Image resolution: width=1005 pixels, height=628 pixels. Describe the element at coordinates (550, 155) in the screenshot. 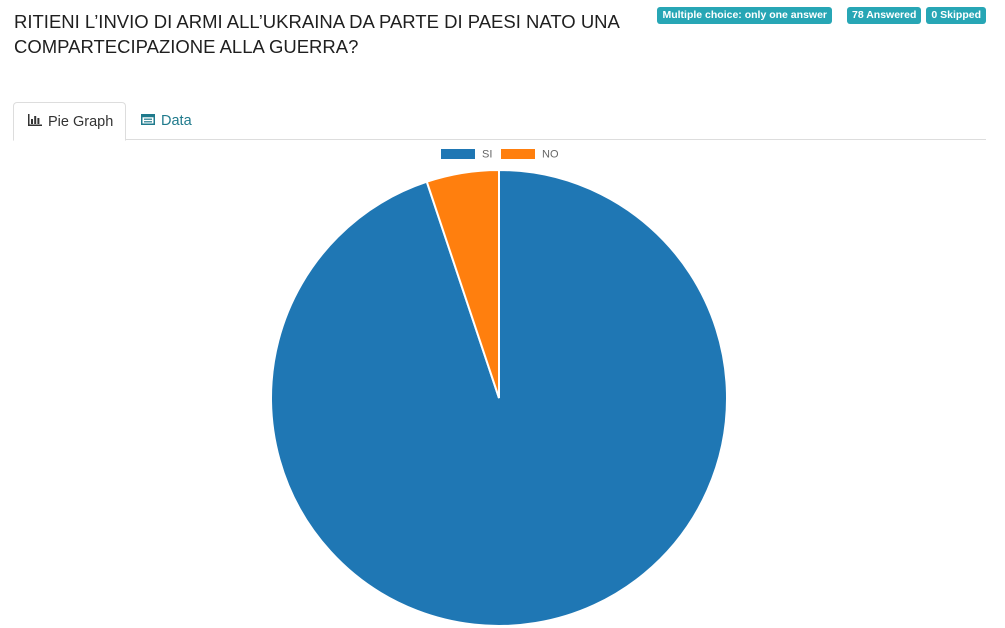

I see `legend-label-no: NO` at that location.